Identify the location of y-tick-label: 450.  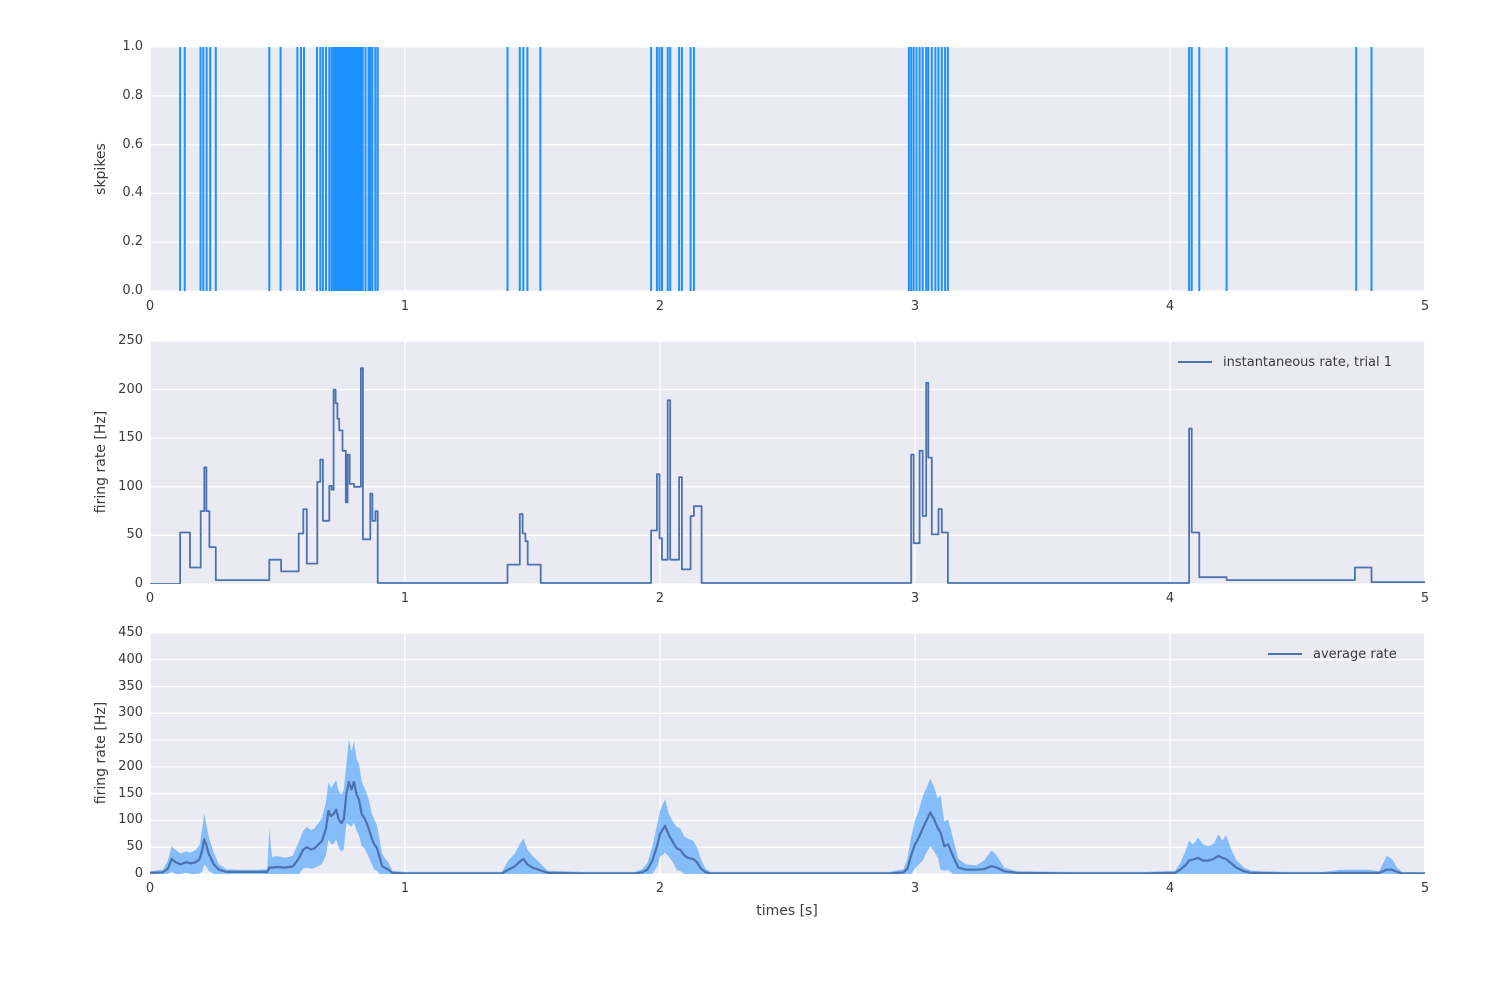
(130, 632).